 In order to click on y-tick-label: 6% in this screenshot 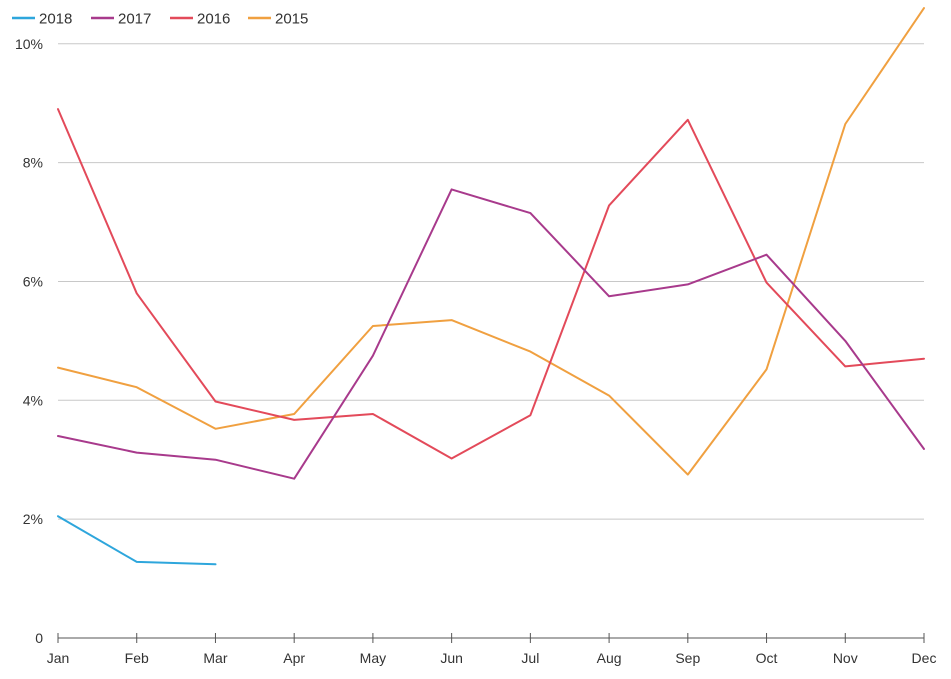, I will do `click(33, 281)`.